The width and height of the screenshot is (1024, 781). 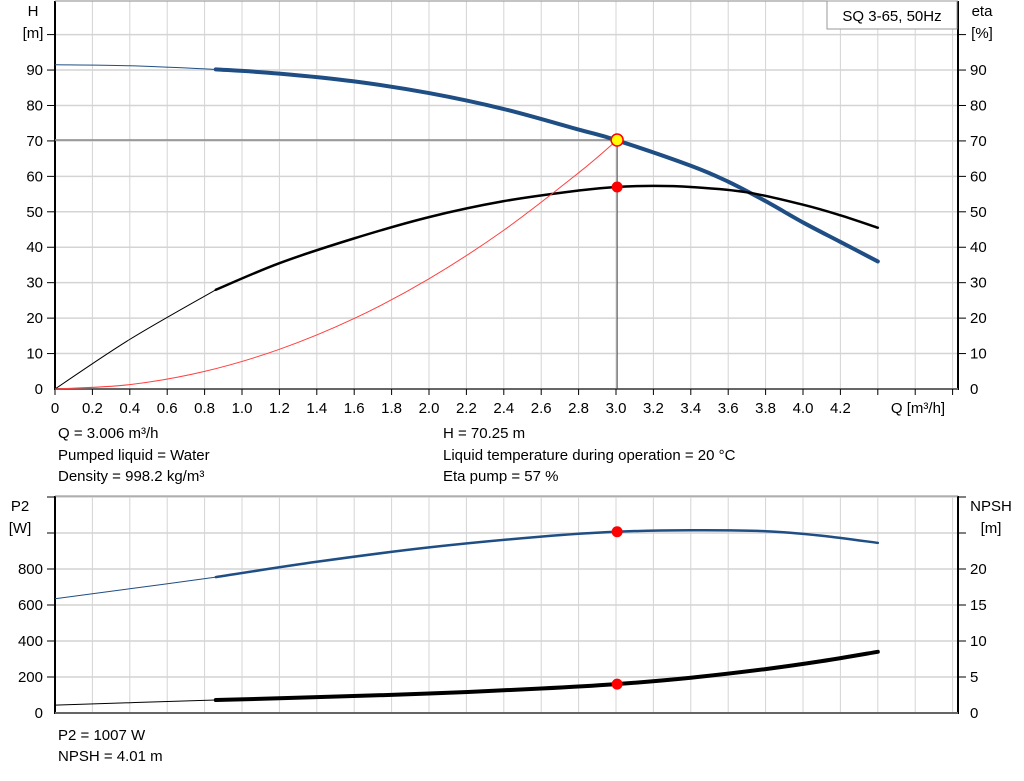 What do you see at coordinates (616, 408) in the screenshot?
I see `c0-x-tick-label: 3.0` at bounding box center [616, 408].